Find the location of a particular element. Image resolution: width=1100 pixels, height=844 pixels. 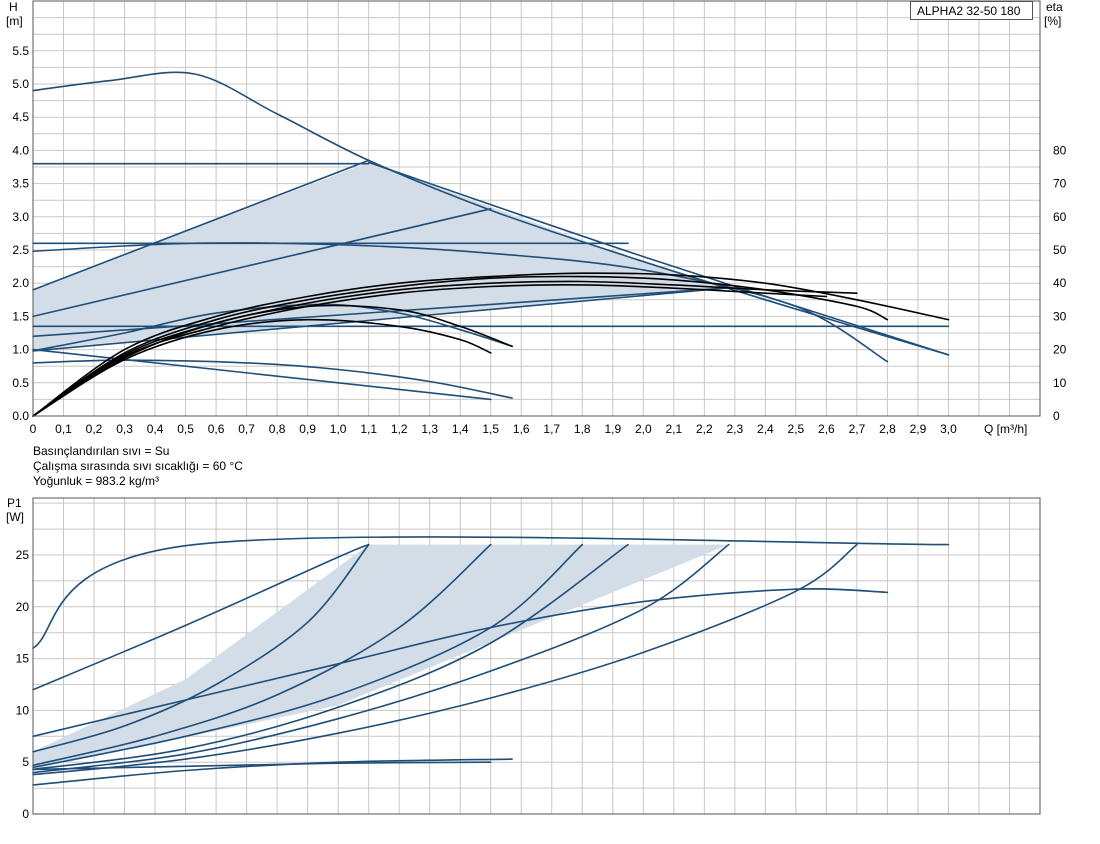

y-tick-label: 25 is located at coordinates (23, 555).